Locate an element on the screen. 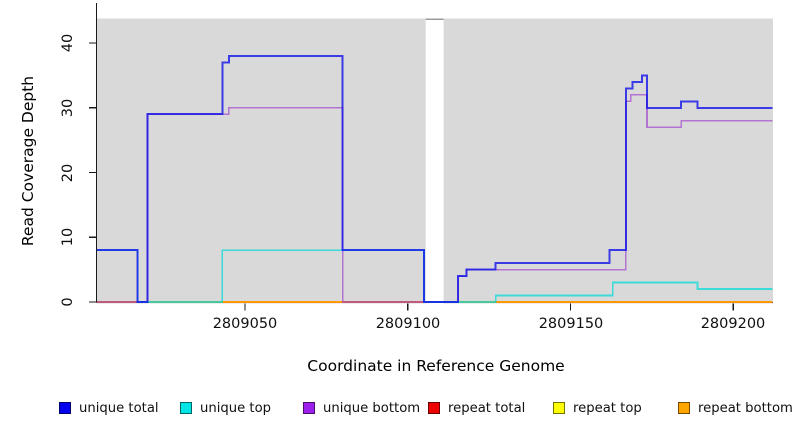 This screenshot has width=792, height=432. y-tick-label: 20 is located at coordinates (68, 172).